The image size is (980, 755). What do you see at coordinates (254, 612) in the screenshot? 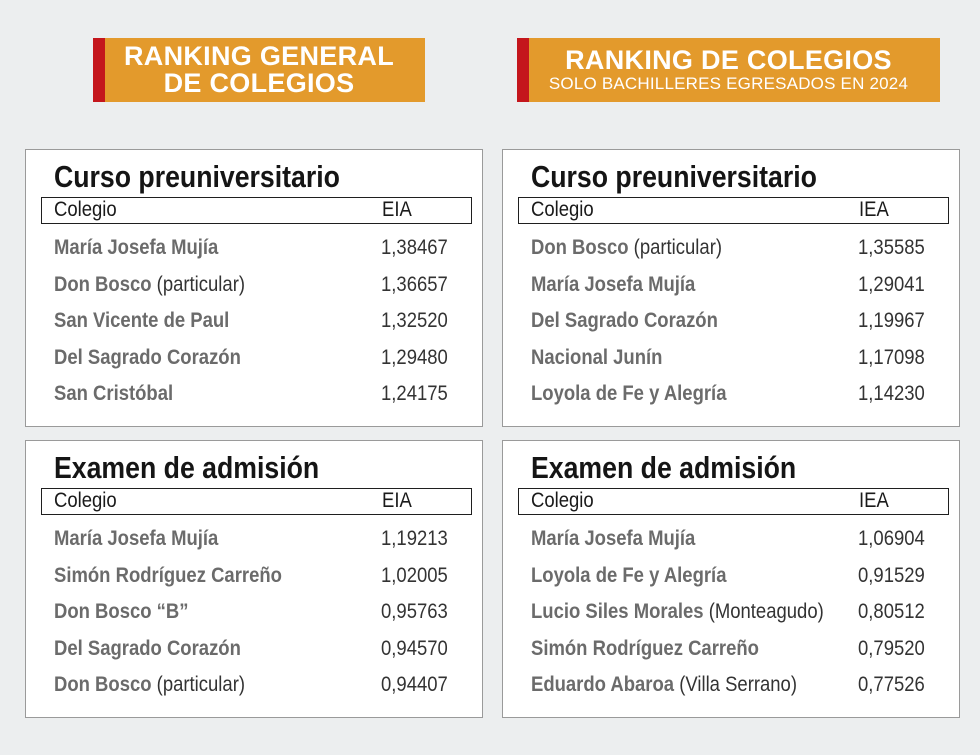
I see `table-row: Don Bosco “B” 0,95763` at bounding box center [254, 612].